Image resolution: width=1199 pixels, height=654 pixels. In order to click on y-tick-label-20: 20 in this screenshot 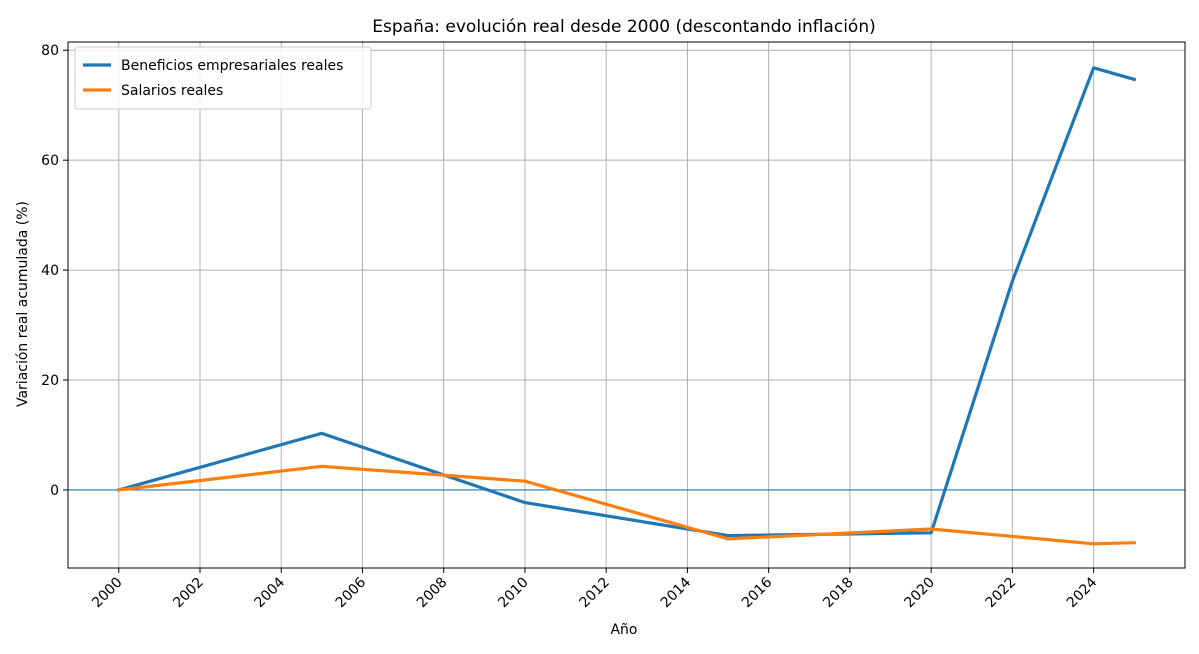, I will do `click(50, 381)`.